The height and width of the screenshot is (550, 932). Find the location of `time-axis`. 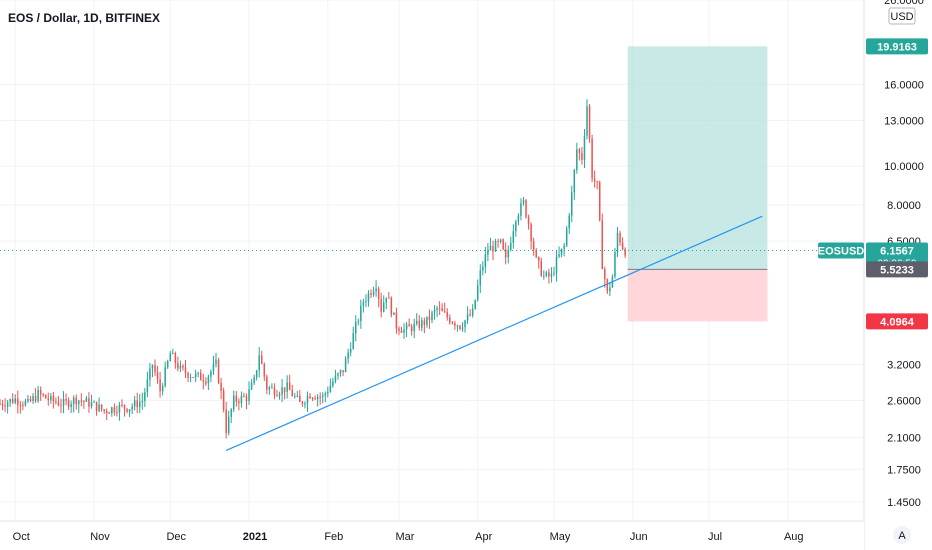

time-axis is located at coordinates (432, 535).